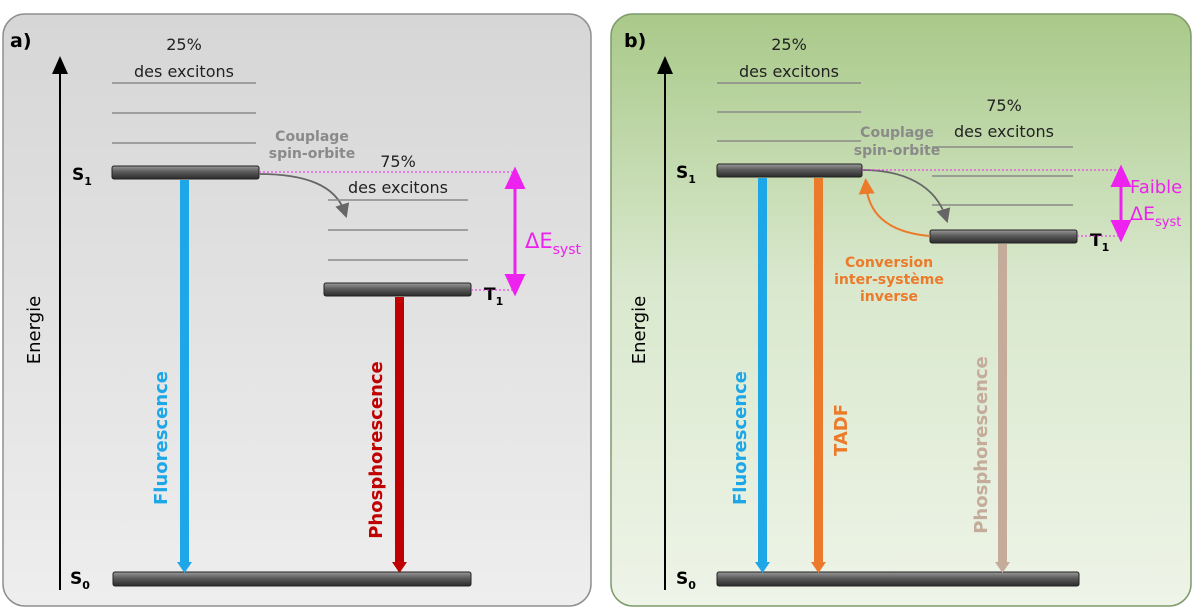  I want to click on faible-label: Faible, so click(1156, 187).